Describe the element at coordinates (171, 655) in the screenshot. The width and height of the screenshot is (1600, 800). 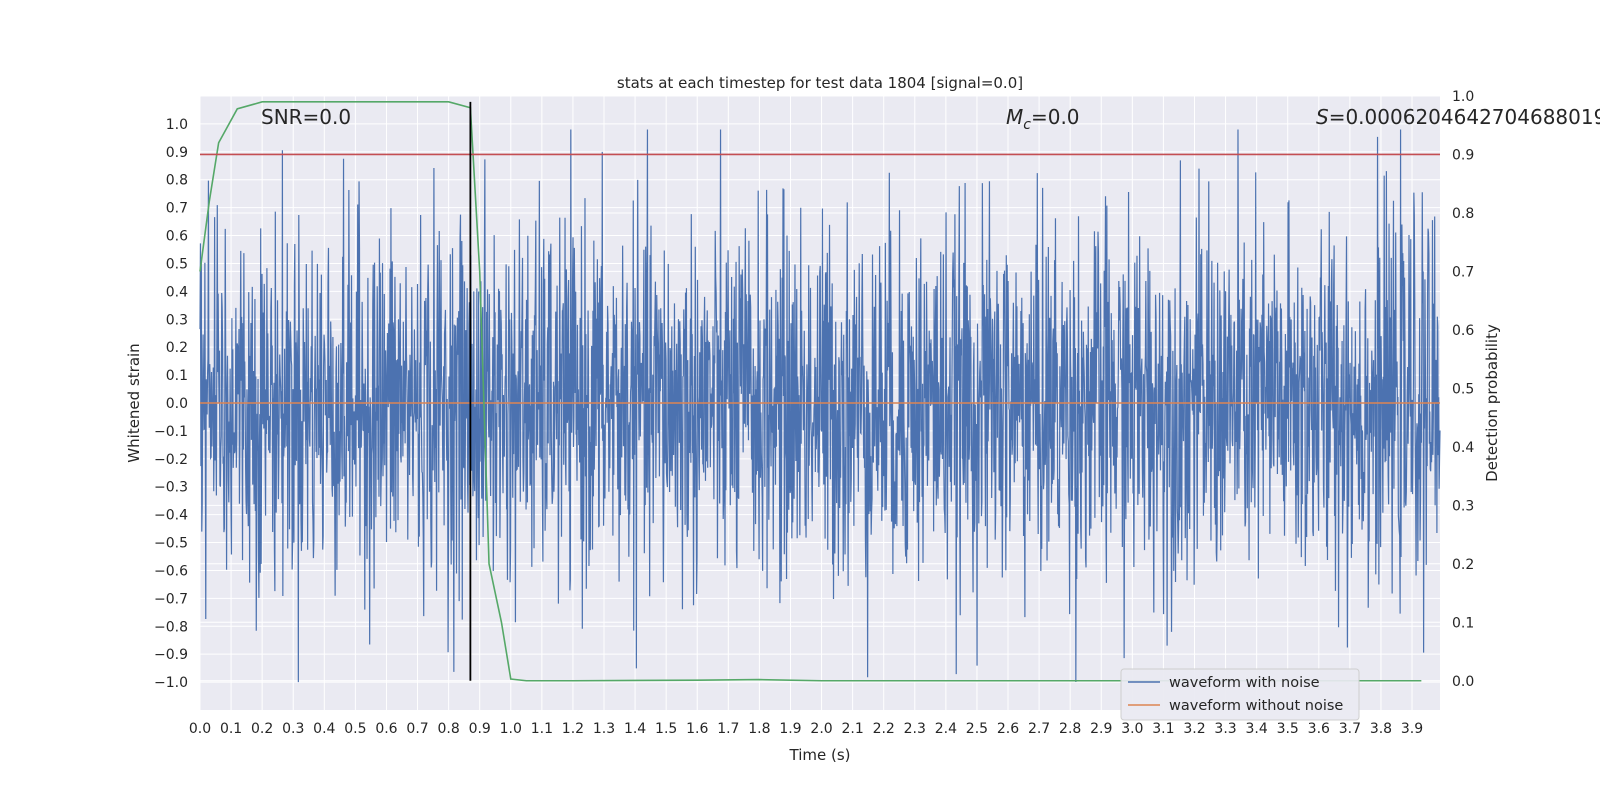
I see `y-tick-label: −0.9` at that location.